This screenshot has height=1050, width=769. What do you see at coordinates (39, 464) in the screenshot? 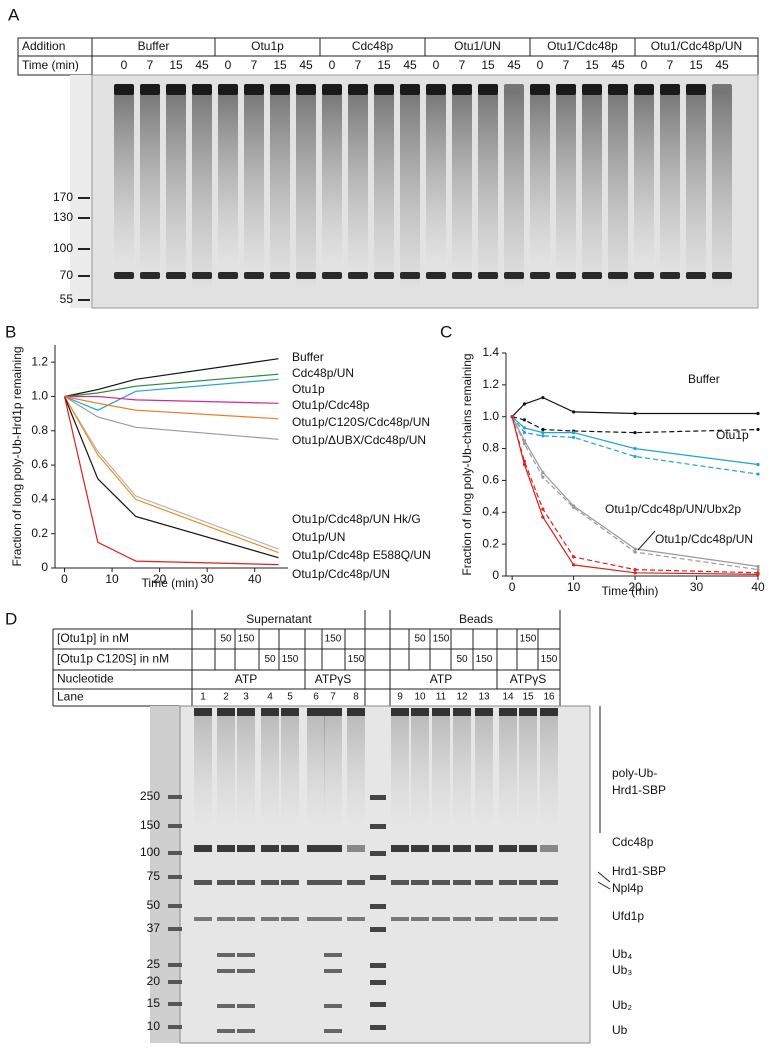
I see `y-tick-label: 0.6` at bounding box center [39, 464].